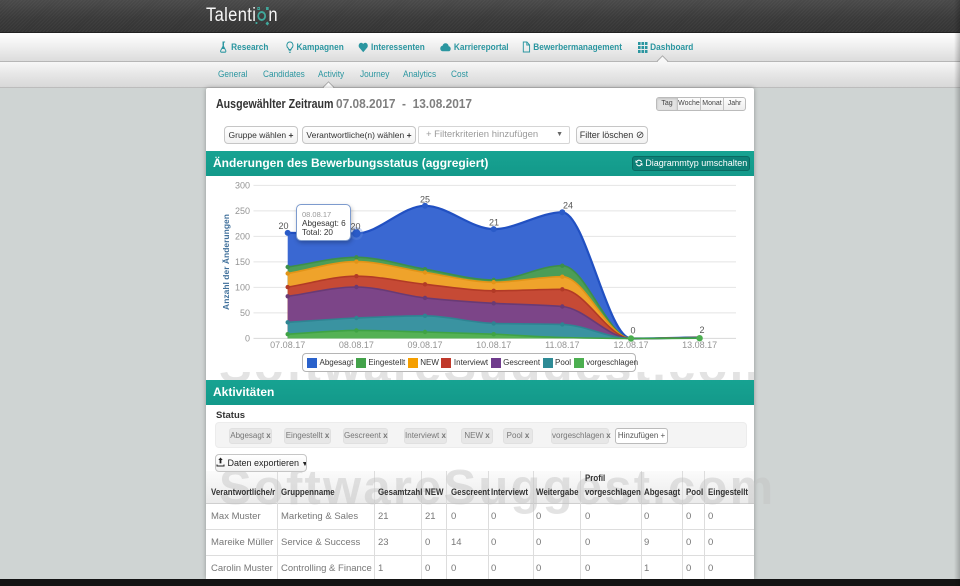 This screenshot has width=960, height=586. I want to click on svg-text: 25, so click(425, 200).